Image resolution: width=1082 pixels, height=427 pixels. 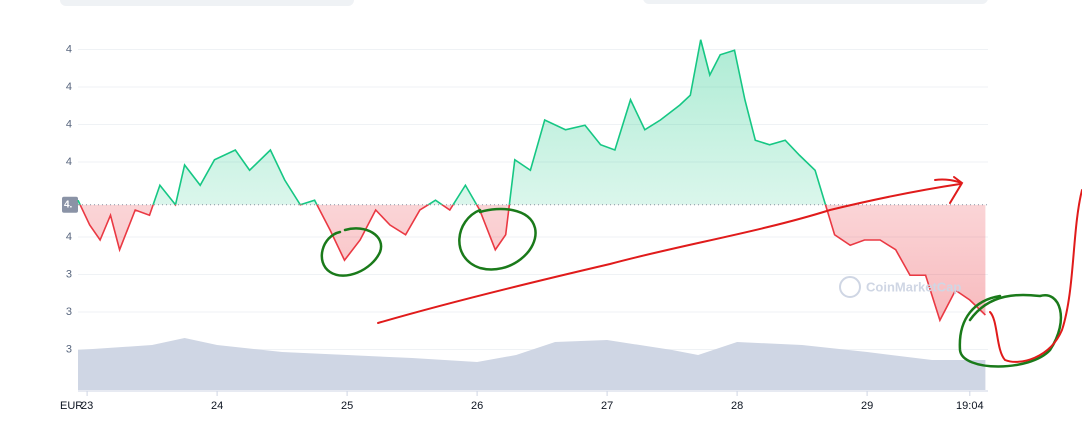 What do you see at coordinates (532, 364) in the screenshot?
I see `volume-area` at bounding box center [532, 364].